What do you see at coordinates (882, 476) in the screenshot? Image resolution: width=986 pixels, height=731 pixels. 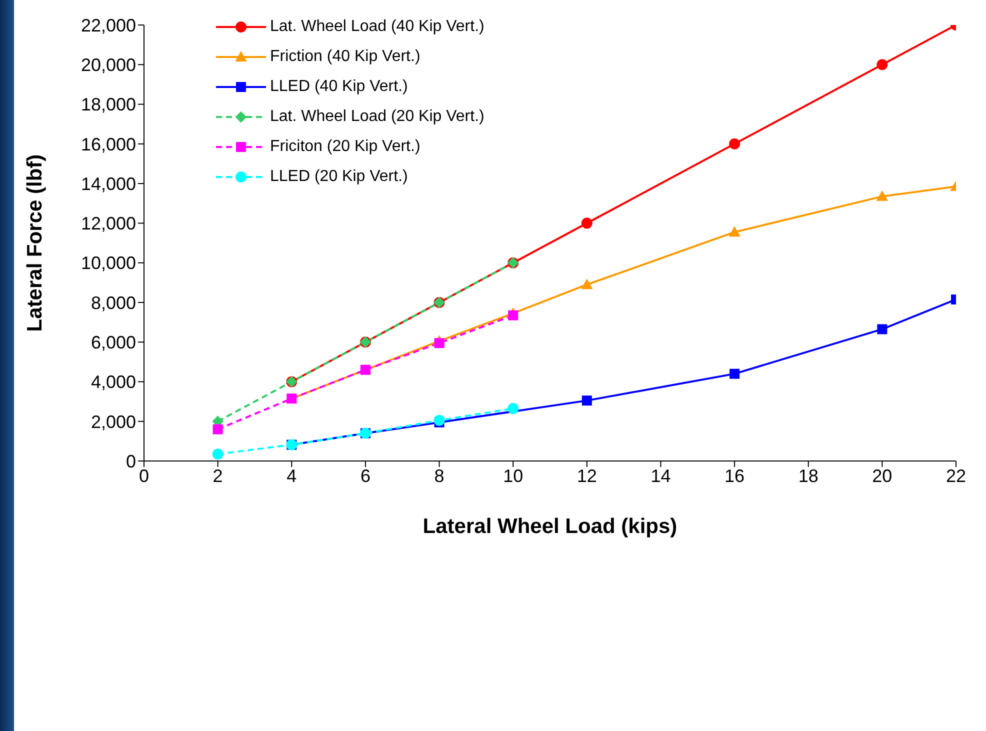 I see `x-tick-label: 20` at bounding box center [882, 476].